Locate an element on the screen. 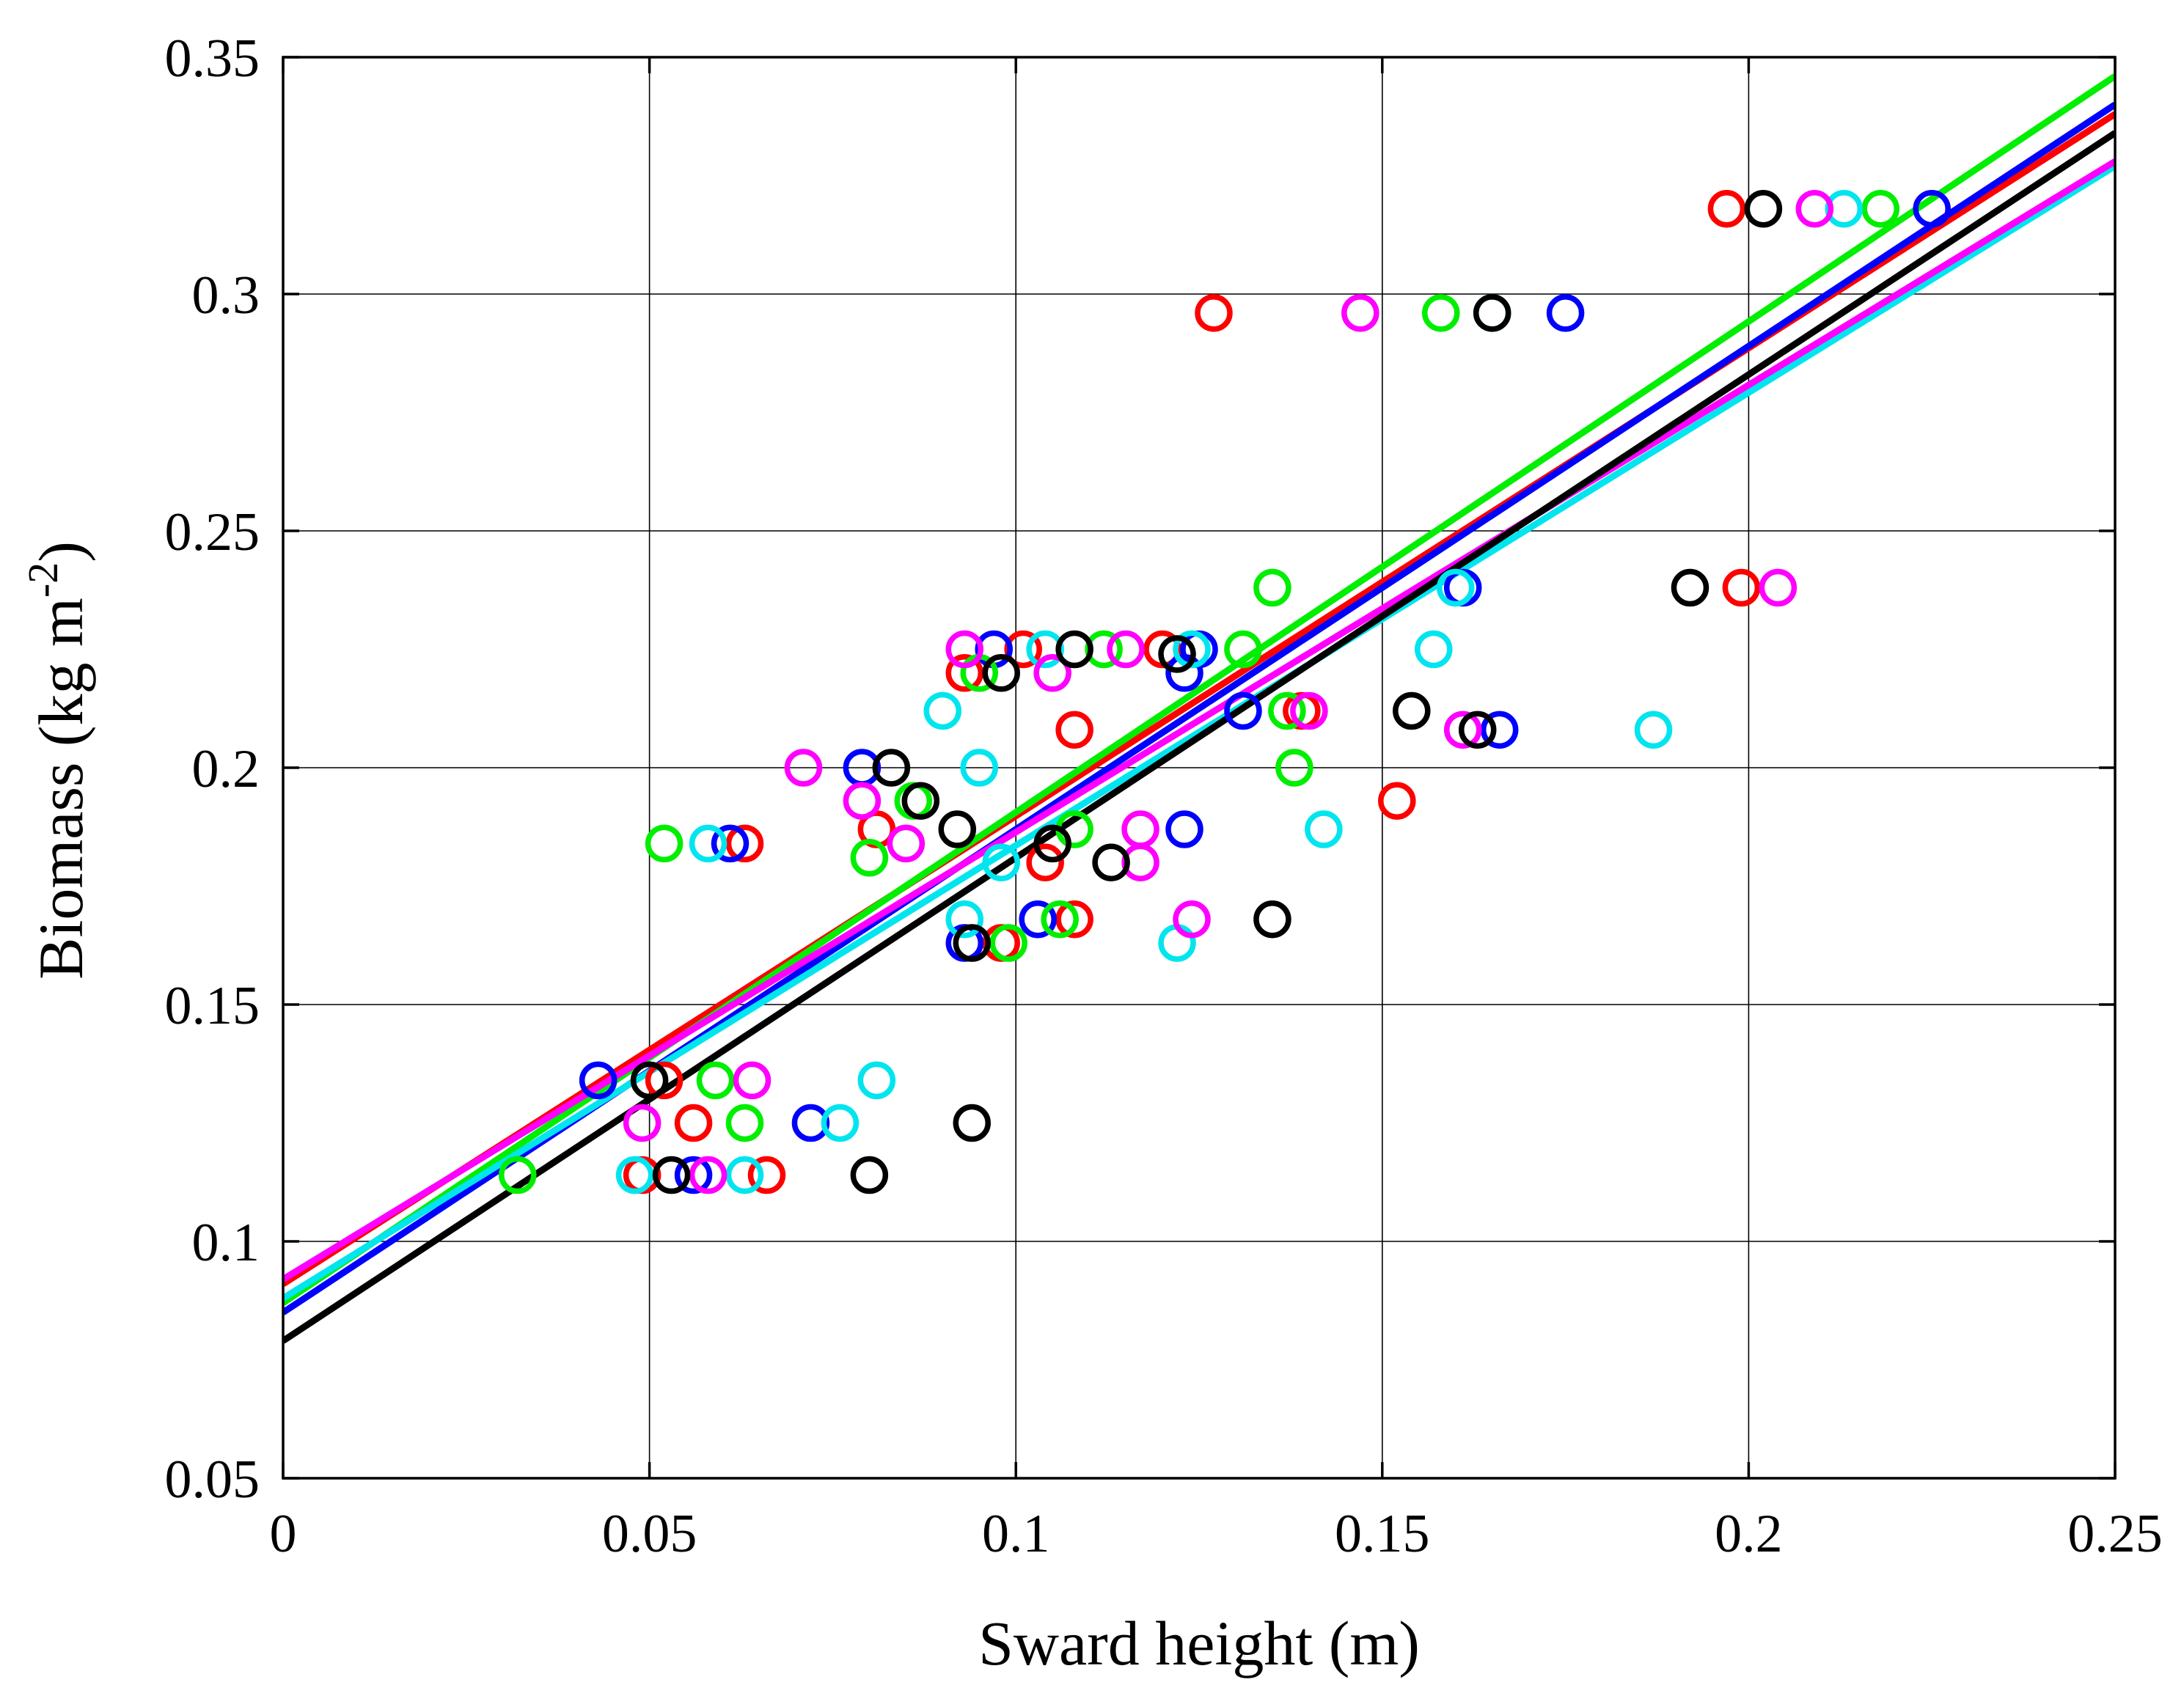 Image resolution: width=2184 pixels, height=1696 pixels. y-tick-labels: 0.05 0.1 0.15 0.2 0.25 0.3 0.35 is located at coordinates (212, 769).